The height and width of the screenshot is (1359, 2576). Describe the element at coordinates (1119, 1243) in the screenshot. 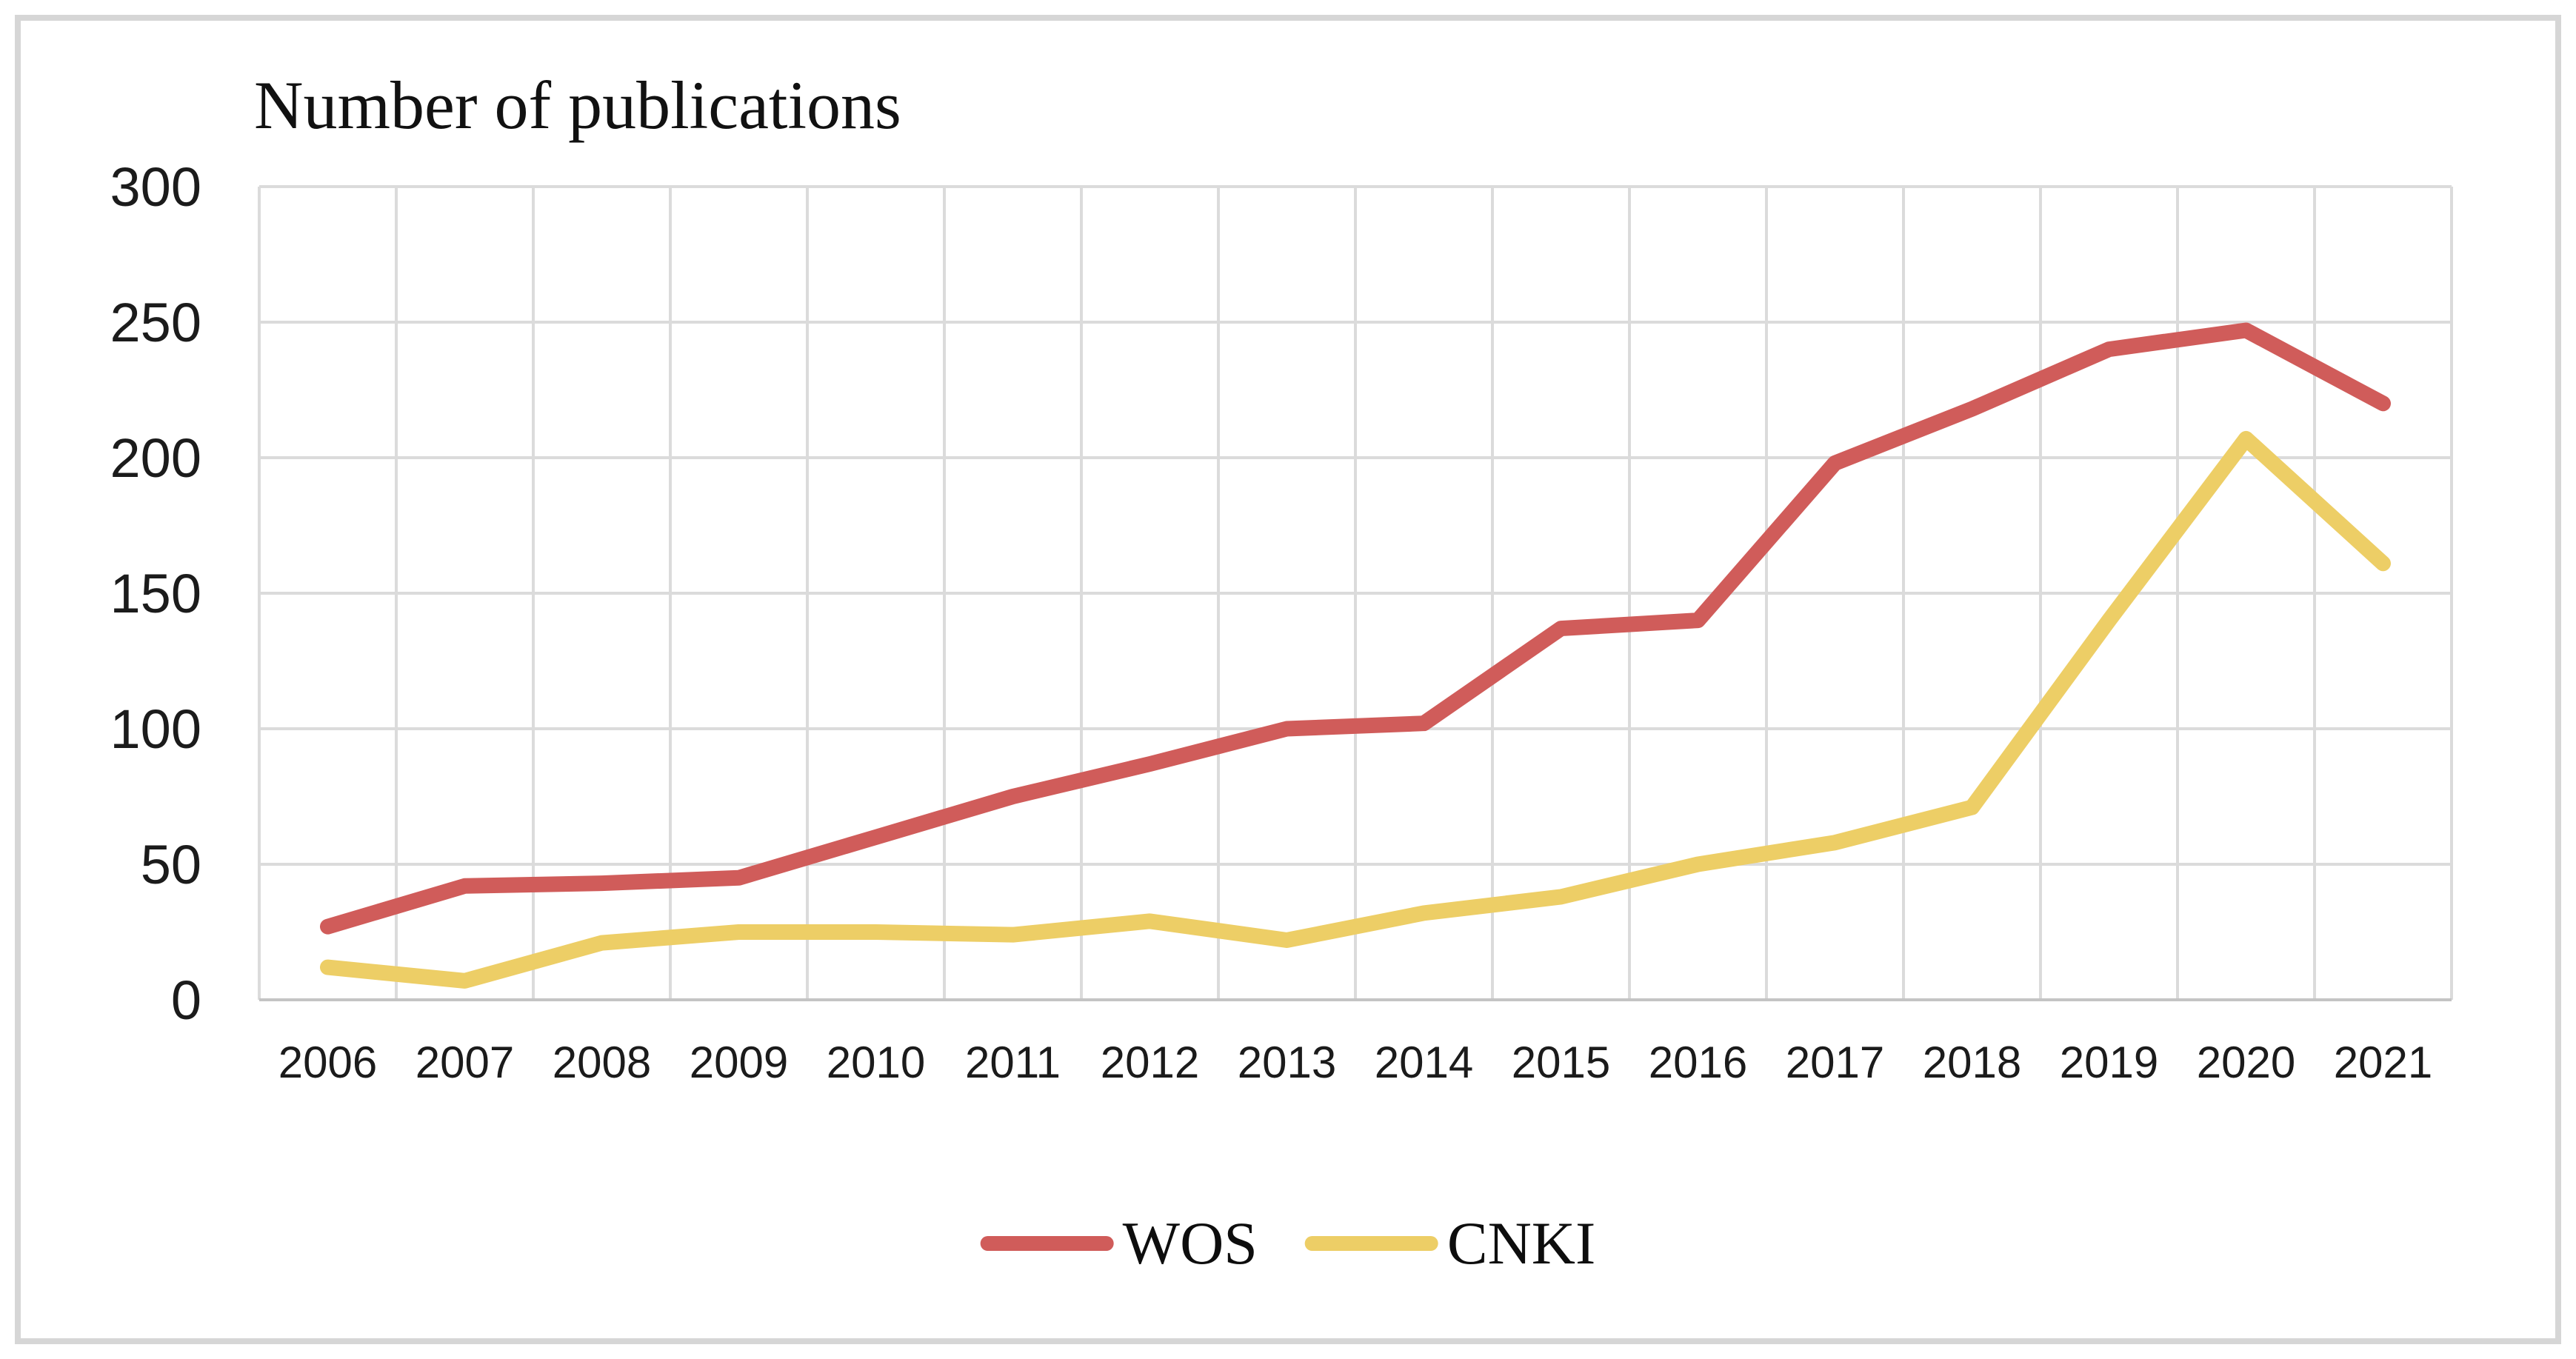

I see `legend-item-wos: WOS` at that location.